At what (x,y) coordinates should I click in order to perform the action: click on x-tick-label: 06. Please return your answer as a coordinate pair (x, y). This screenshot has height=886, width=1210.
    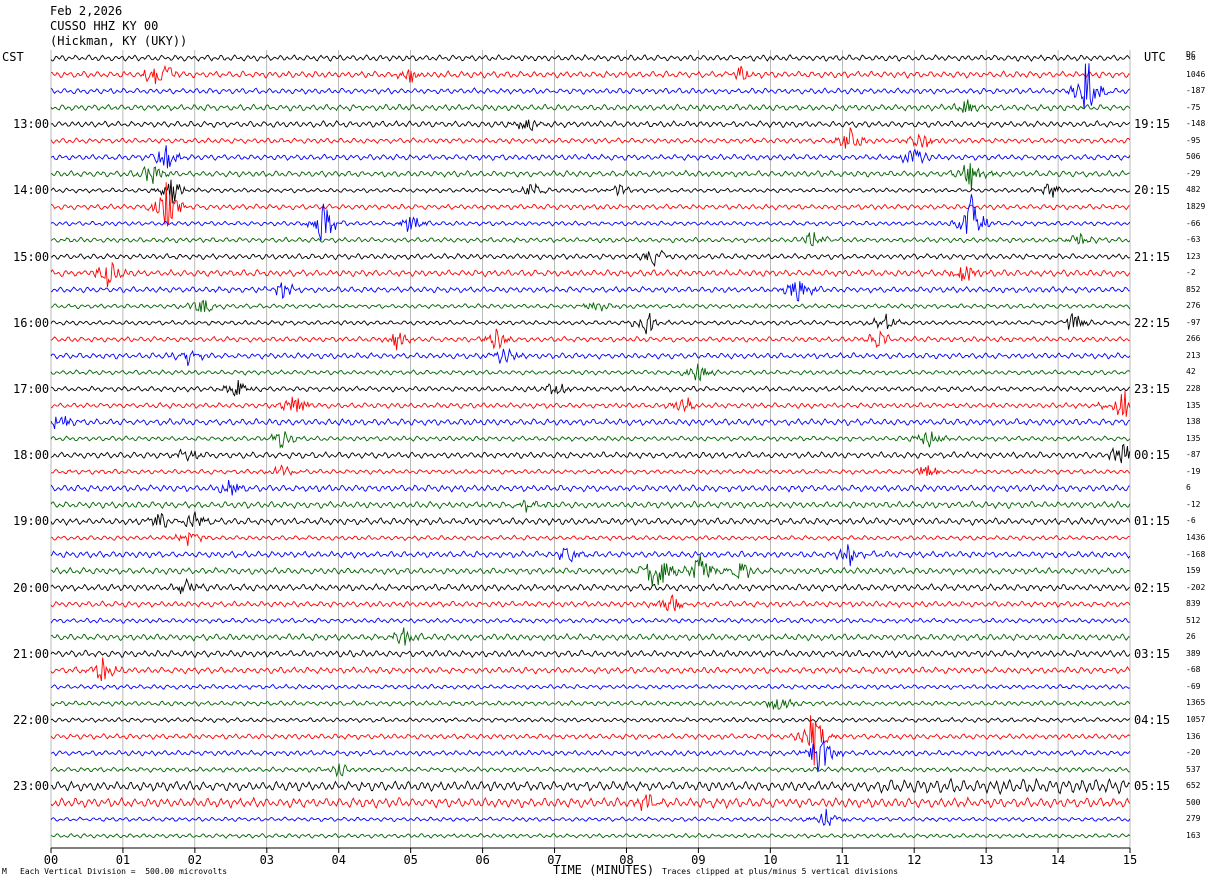
    Looking at the image, I should click on (482, 860).